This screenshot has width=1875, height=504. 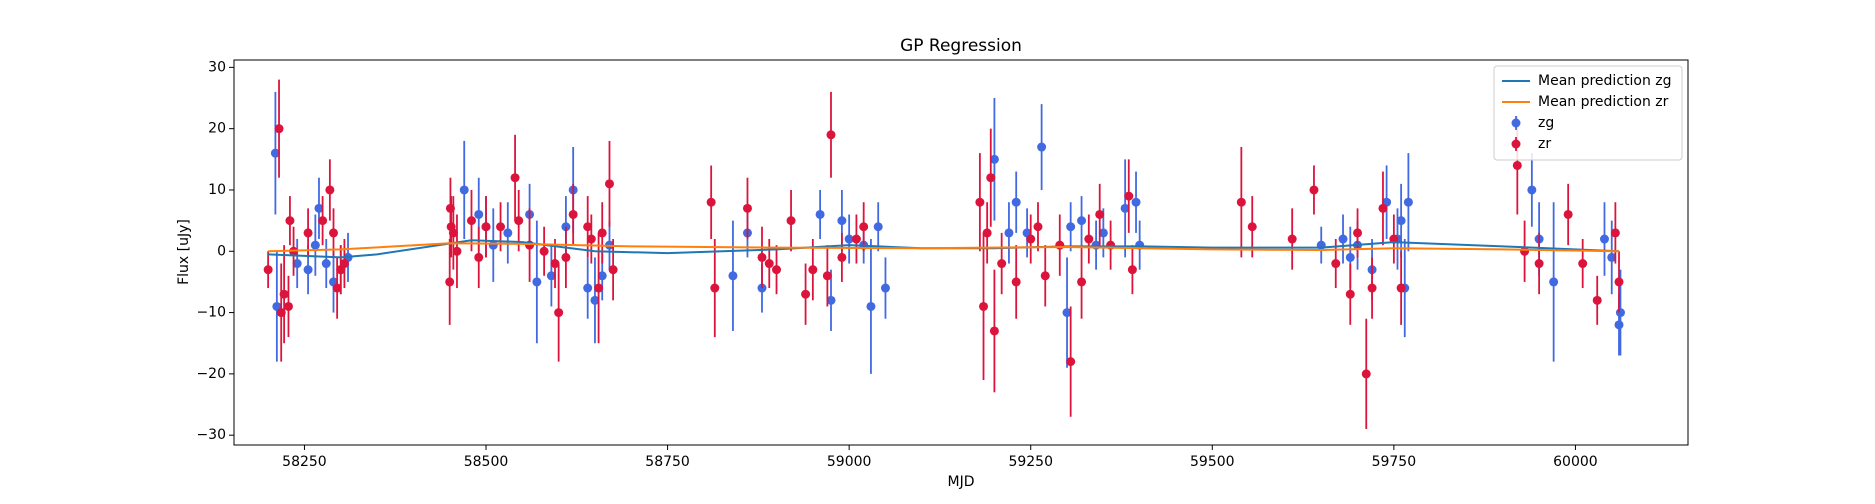 I want to click on y-tick-label: 30, so click(x=217, y=67).